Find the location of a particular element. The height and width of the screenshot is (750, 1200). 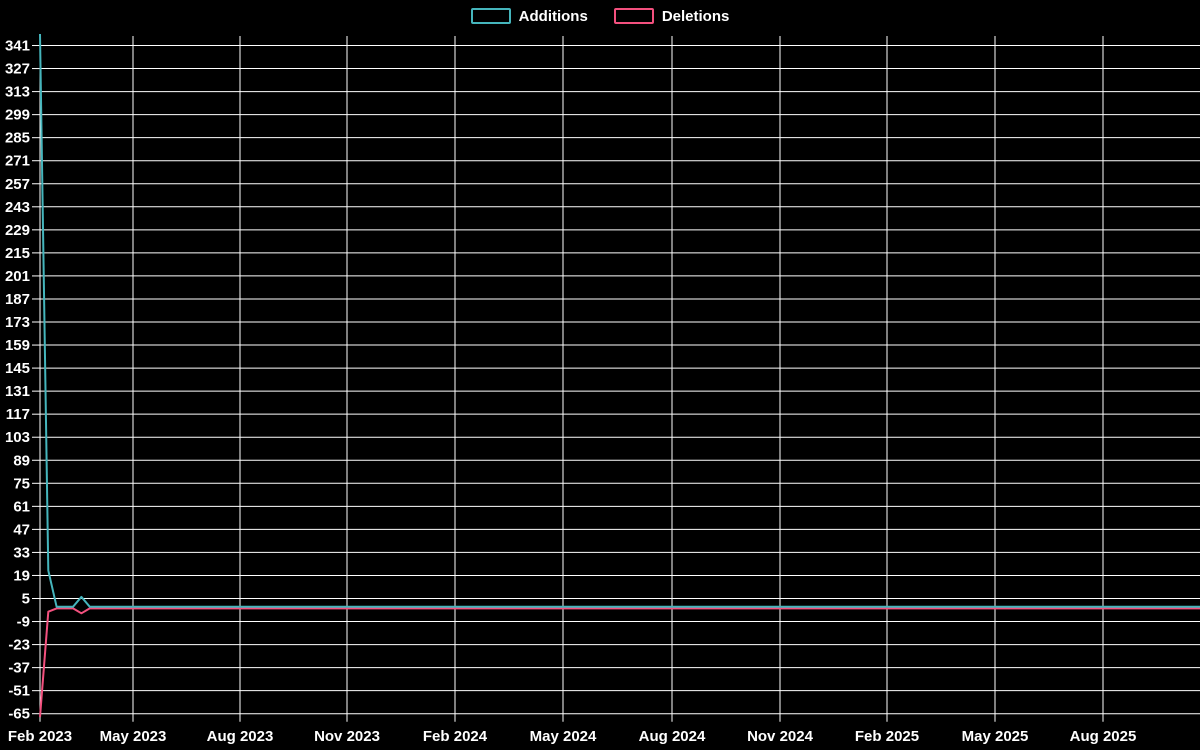

y-tick-label: 257 is located at coordinates (17, 184).